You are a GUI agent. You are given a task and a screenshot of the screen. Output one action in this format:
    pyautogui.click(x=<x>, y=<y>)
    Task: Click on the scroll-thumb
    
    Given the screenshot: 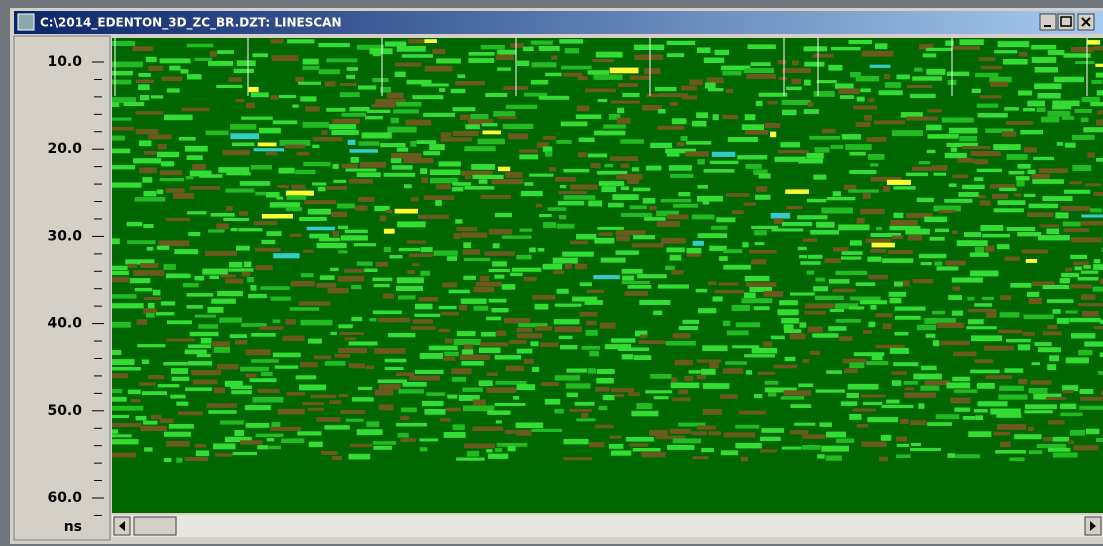 What is the action you would take?
    pyautogui.click(x=155, y=526)
    